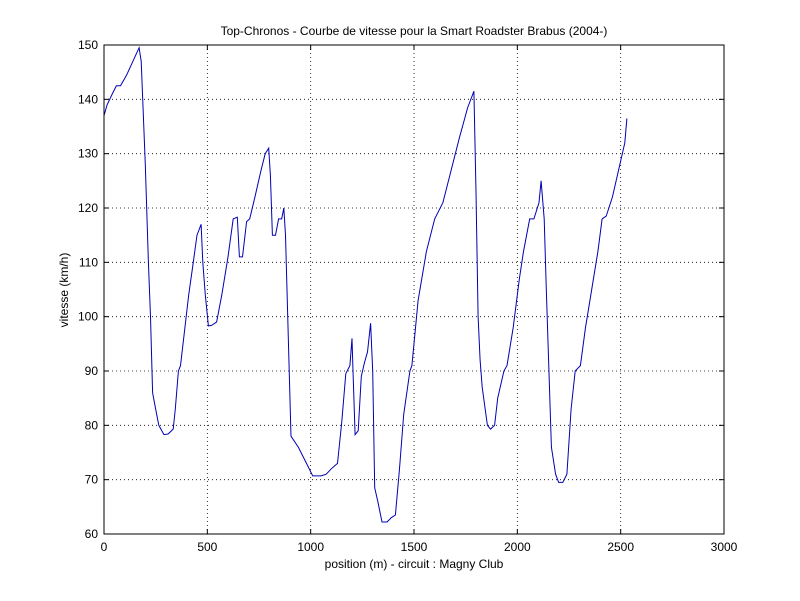  Describe the element at coordinates (310, 547) in the screenshot. I see `x-tick-label: 1000` at that location.